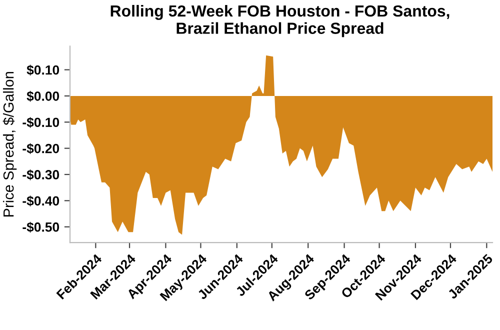 The image size is (500, 330). Describe the element at coordinates (43, 96) in the screenshot. I see `y-tick-label: $0.00` at that location.